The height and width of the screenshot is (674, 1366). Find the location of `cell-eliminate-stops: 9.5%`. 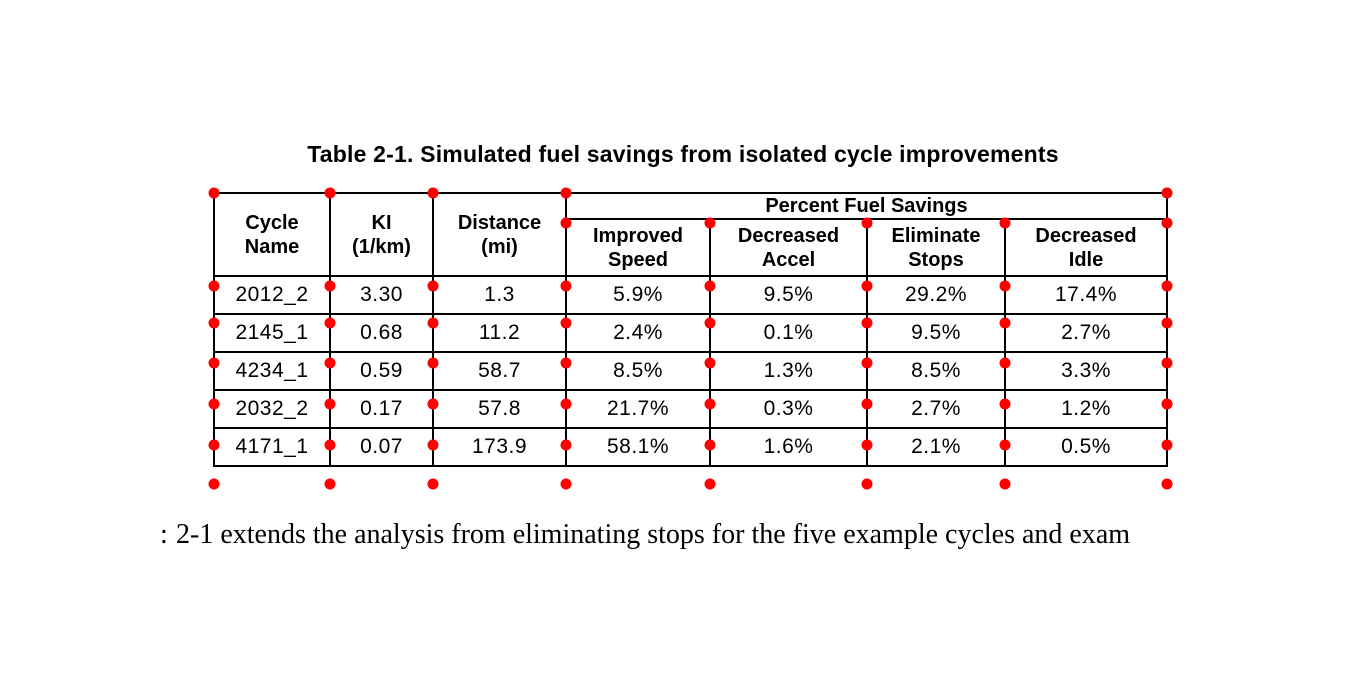

cell-eliminate-stops: 9.5% is located at coordinates (936, 333).